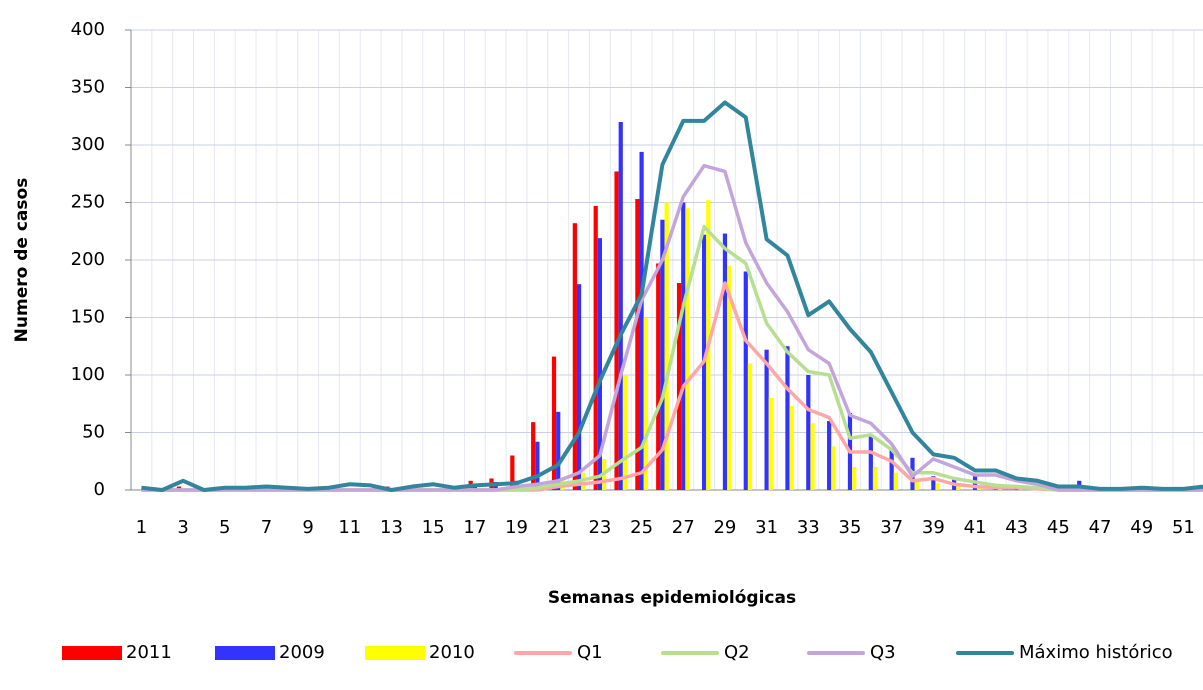 The height and width of the screenshot is (690, 1203). Describe the element at coordinates (883, 652) in the screenshot. I see `legend-label: Q3` at that location.